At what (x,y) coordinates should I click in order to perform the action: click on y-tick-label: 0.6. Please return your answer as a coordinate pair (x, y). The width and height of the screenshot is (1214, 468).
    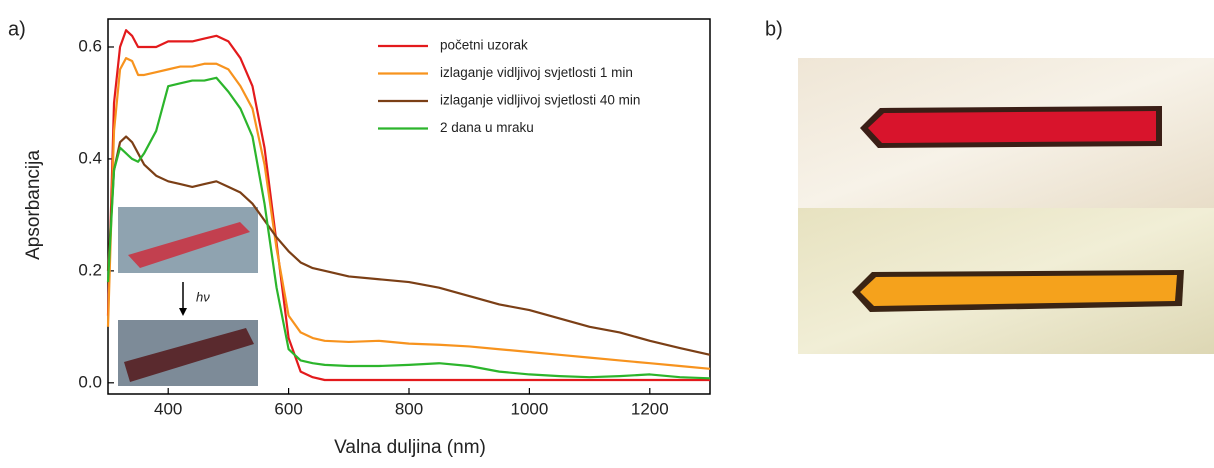
    Looking at the image, I should click on (90, 45).